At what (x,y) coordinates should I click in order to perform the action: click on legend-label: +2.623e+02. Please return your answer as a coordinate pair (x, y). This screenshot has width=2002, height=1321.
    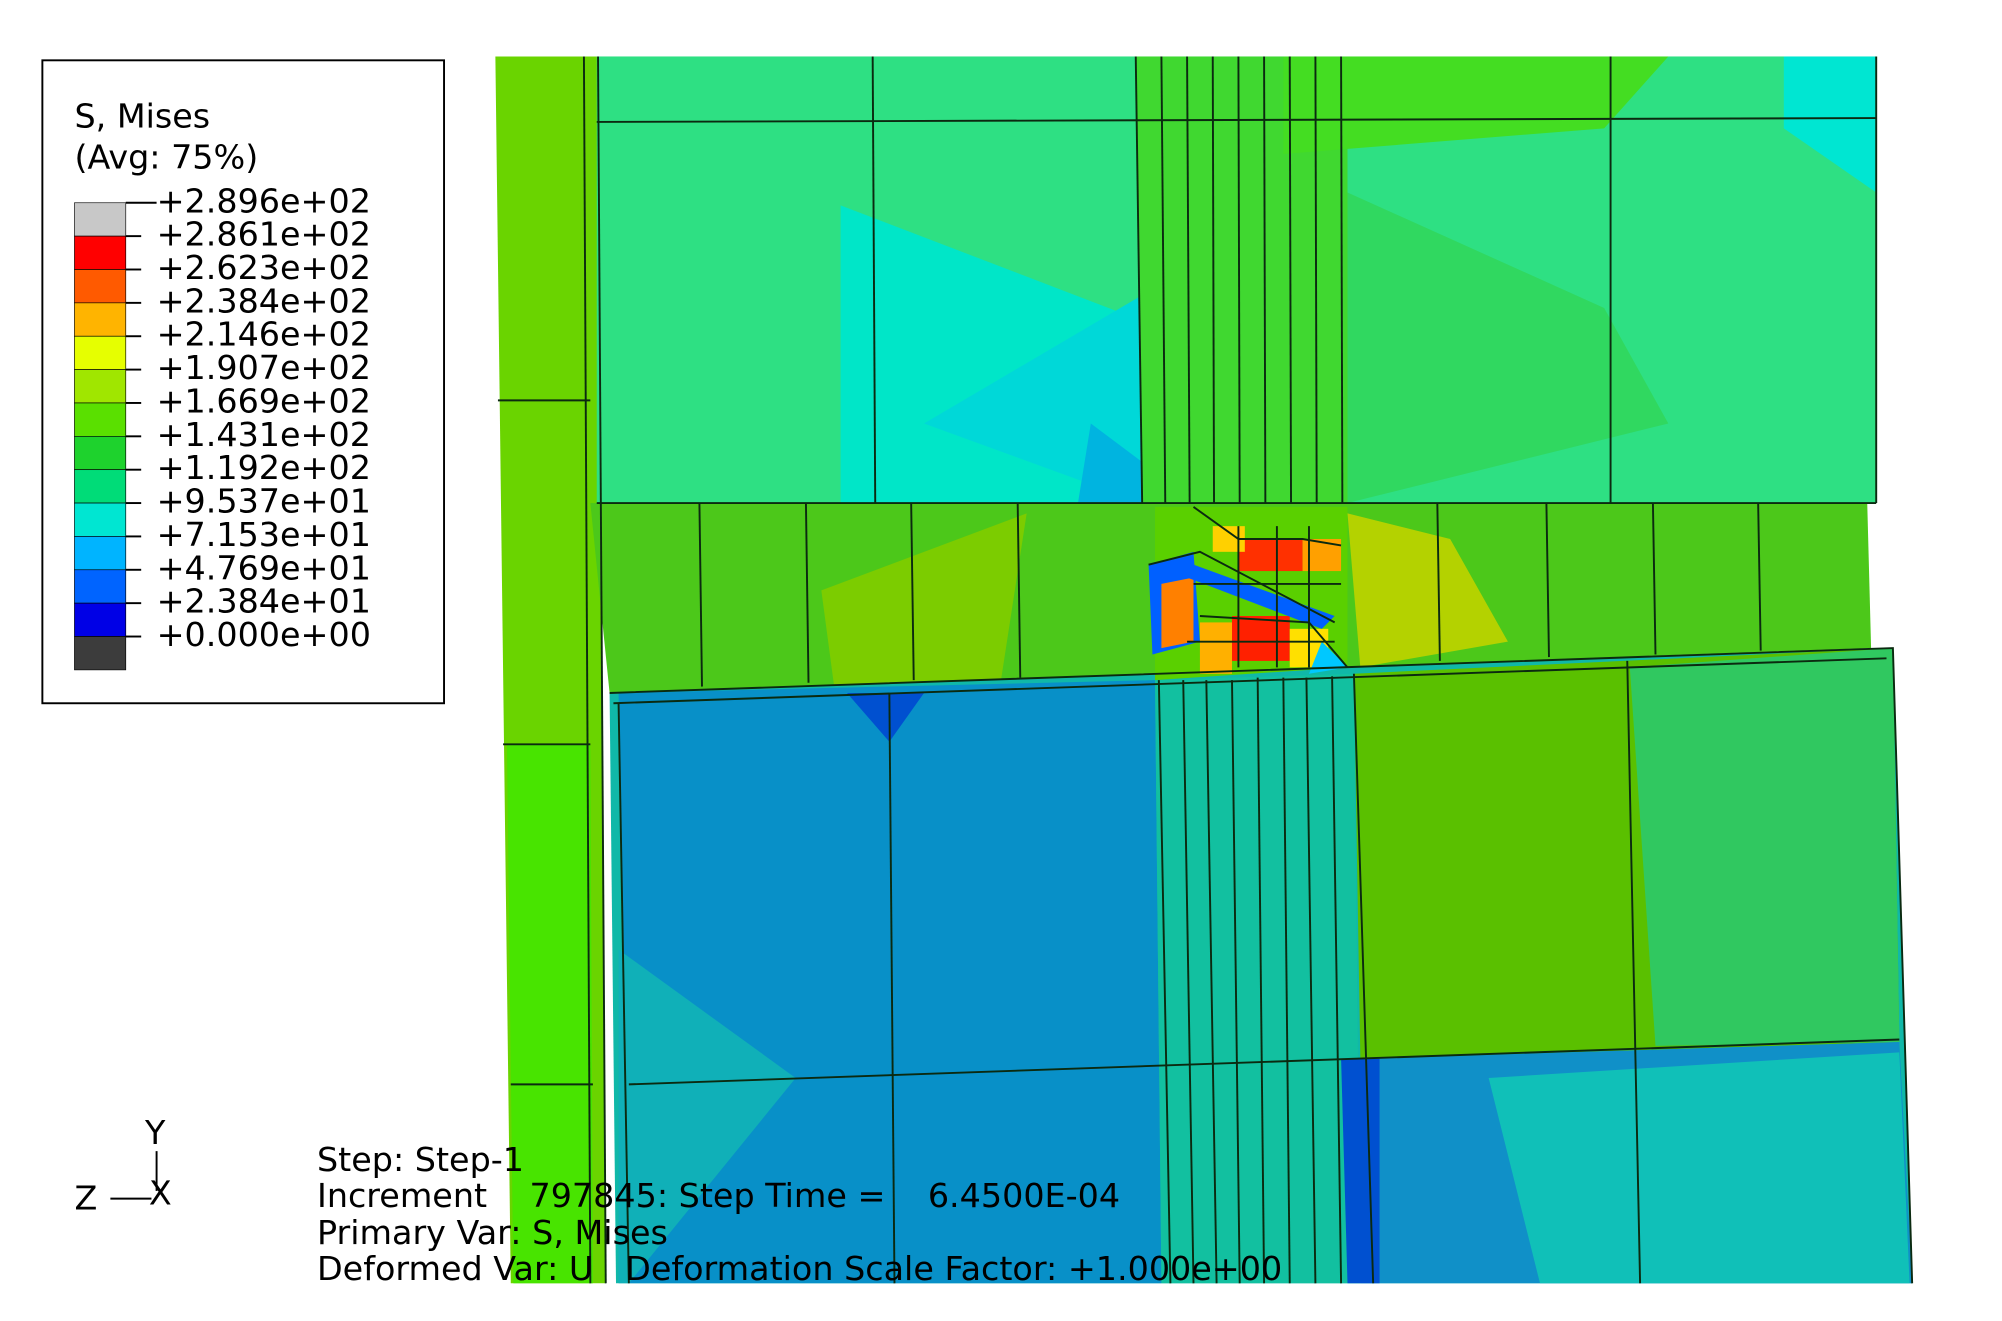
    Looking at the image, I should click on (264, 267).